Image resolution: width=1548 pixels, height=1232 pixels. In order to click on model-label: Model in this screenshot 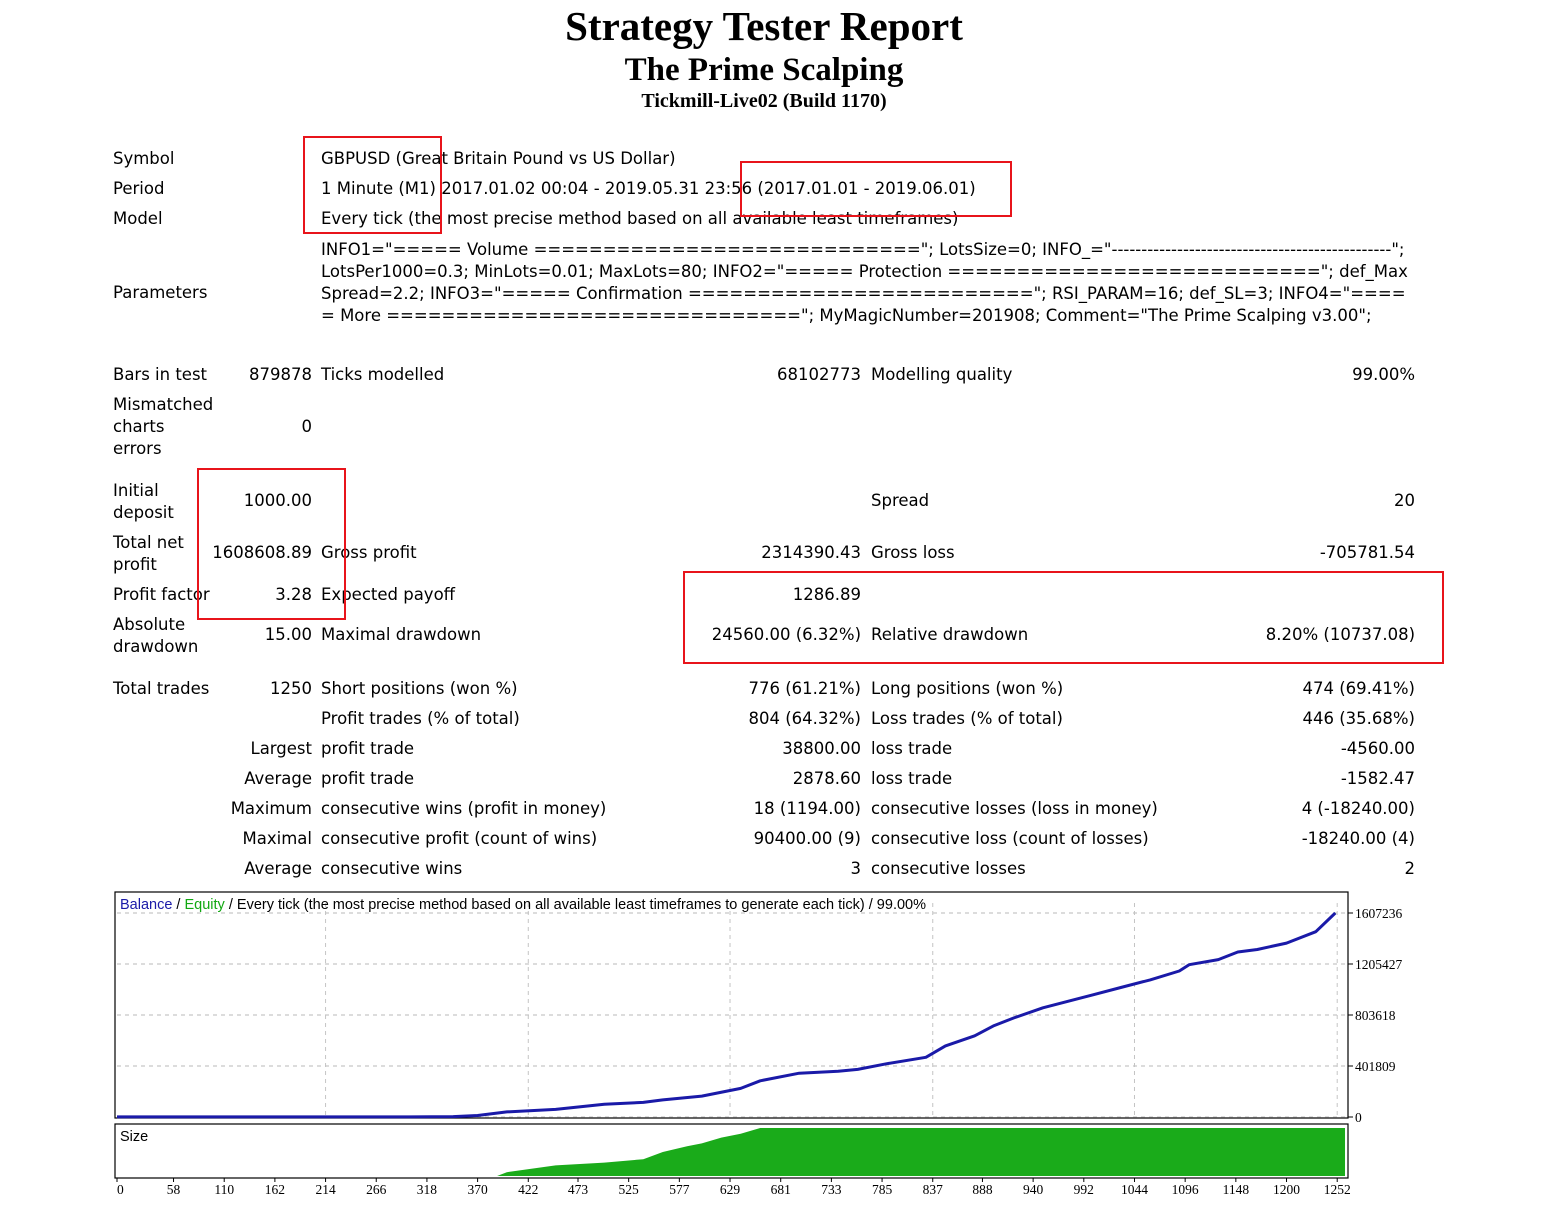, I will do `click(138, 218)`.